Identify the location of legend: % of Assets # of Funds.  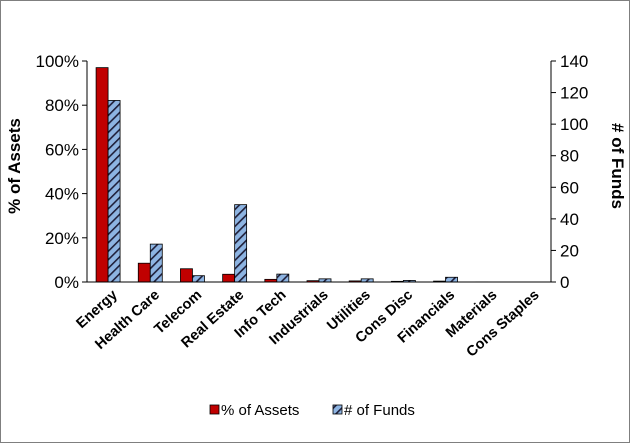
(312, 410).